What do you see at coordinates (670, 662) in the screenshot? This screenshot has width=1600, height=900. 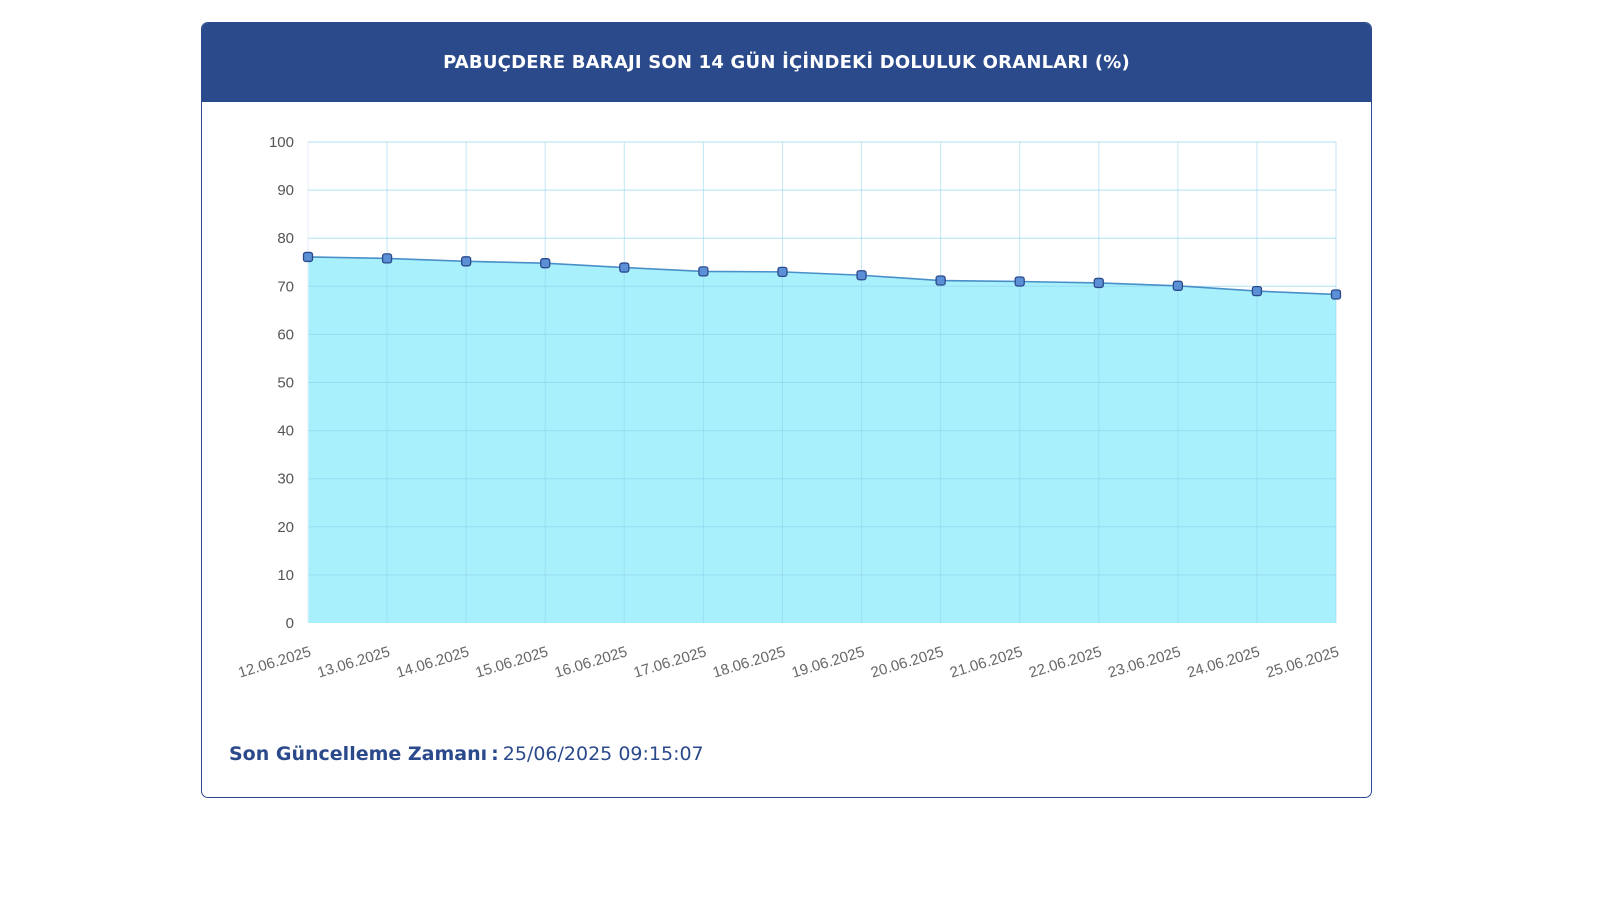 I see `x-tick-label: 17.06.2025` at bounding box center [670, 662].